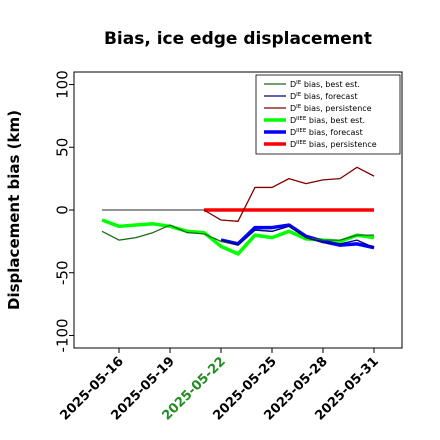  Describe the element at coordinates (62, 210) in the screenshot. I see `y-tick-label: 0` at that location.